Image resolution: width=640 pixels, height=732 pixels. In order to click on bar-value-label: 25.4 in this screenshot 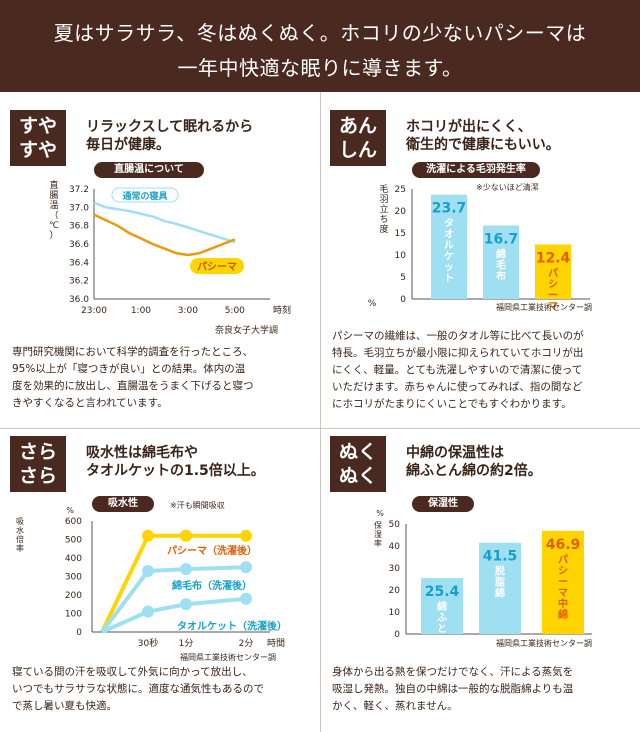, I will do `click(442, 592)`.